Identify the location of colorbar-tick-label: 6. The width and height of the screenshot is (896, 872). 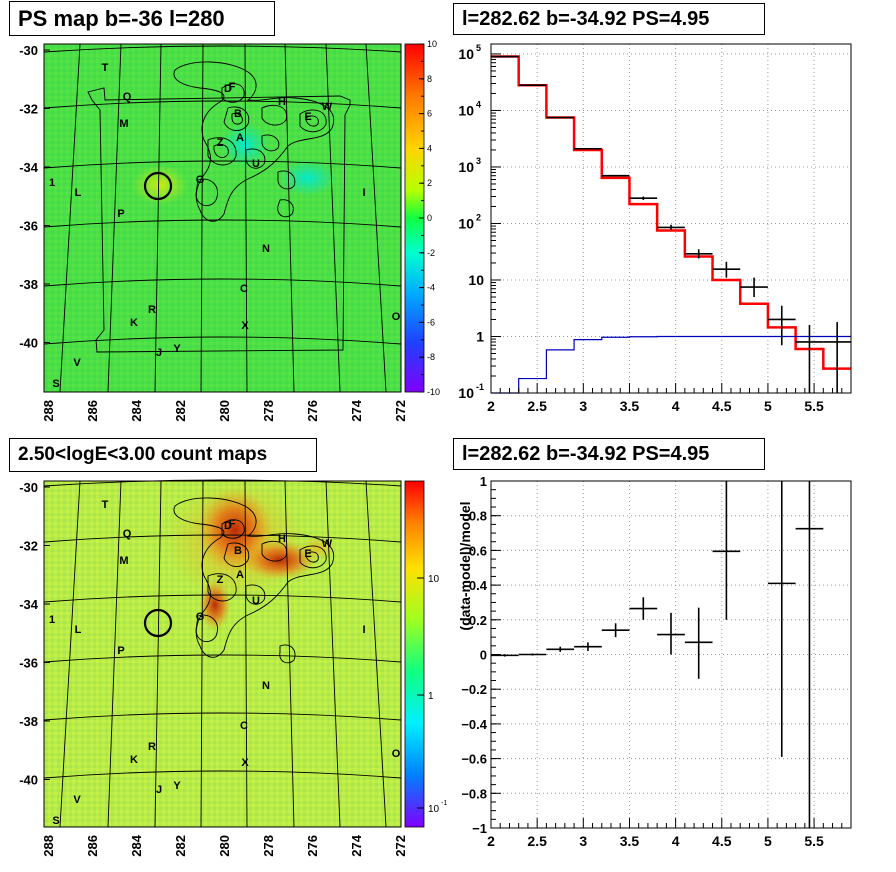
(429, 114).